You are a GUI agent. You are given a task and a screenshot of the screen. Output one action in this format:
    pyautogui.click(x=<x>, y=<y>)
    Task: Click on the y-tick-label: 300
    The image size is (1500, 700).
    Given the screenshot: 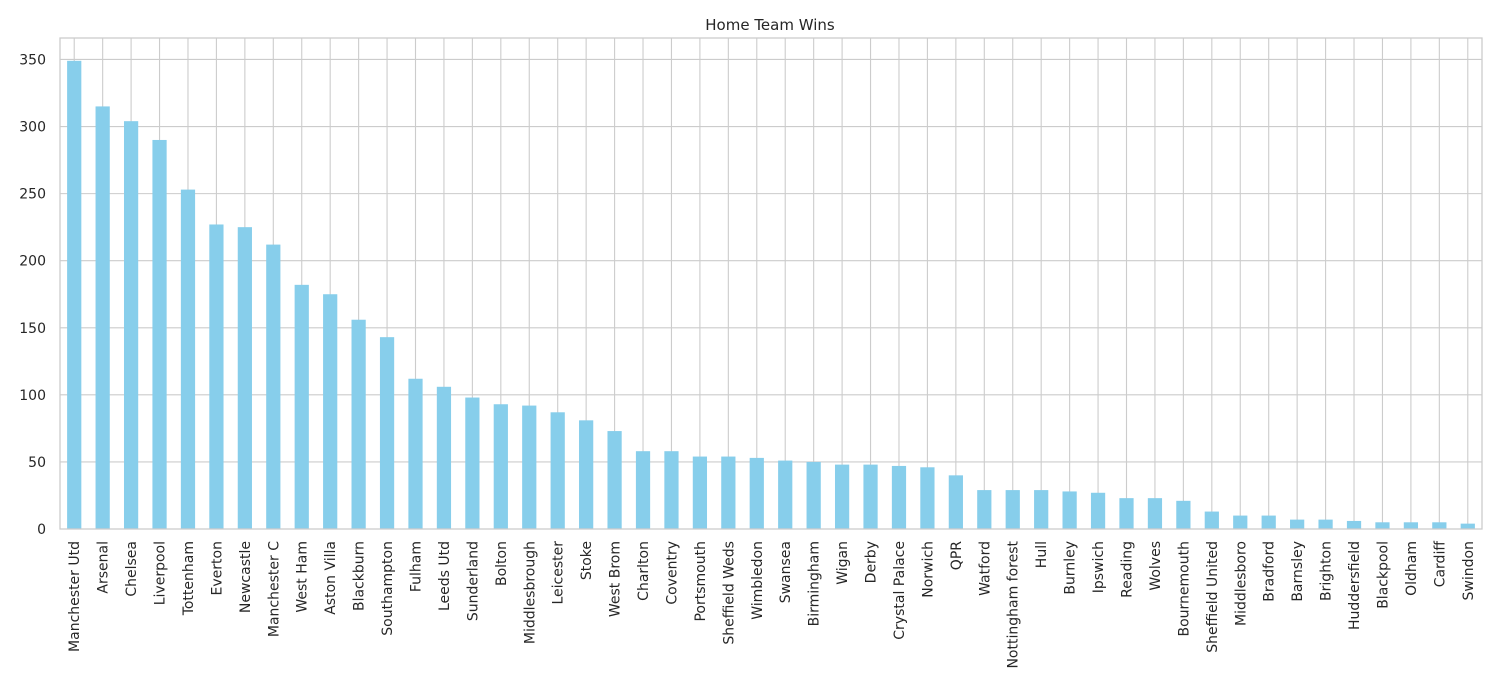 What is the action you would take?
    pyautogui.click(x=32, y=128)
    